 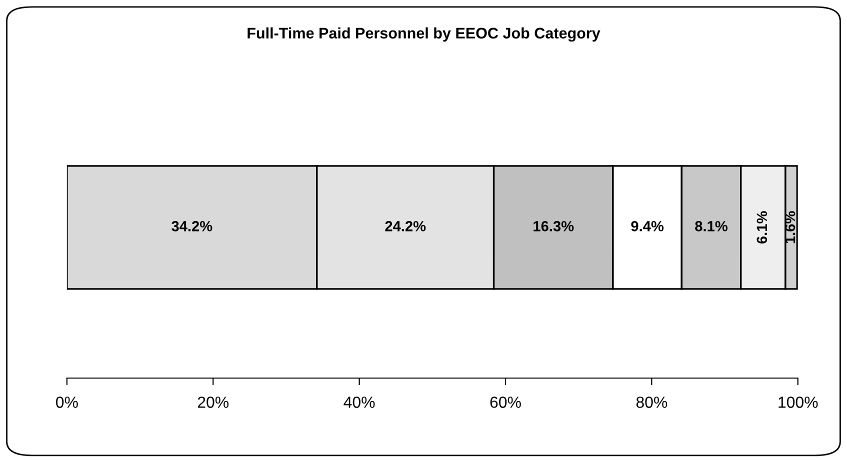 What do you see at coordinates (554, 226) in the screenshot?
I see `data-label: 16.3%` at bounding box center [554, 226].